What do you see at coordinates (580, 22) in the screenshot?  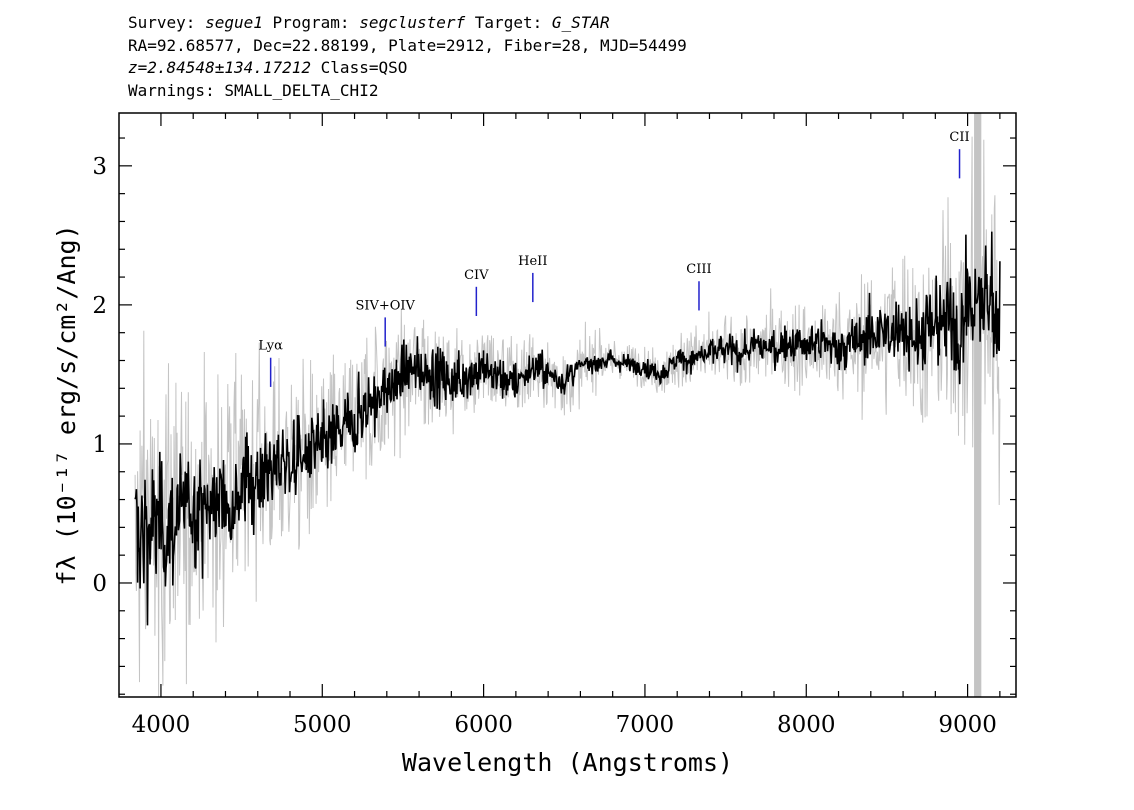 I see `target-value: G_STAR` at bounding box center [580, 22].